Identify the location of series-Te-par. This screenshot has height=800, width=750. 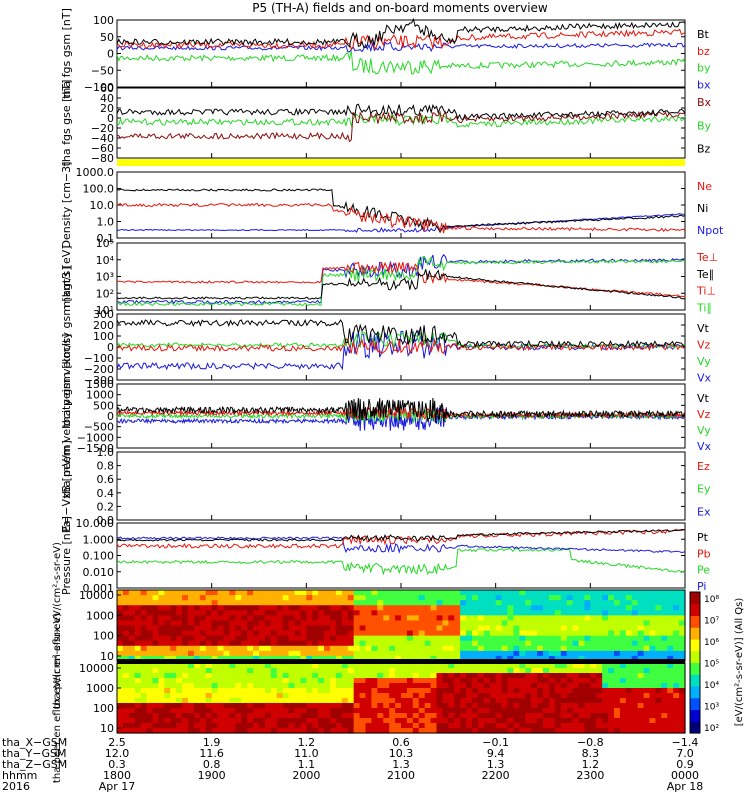
(400, 284).